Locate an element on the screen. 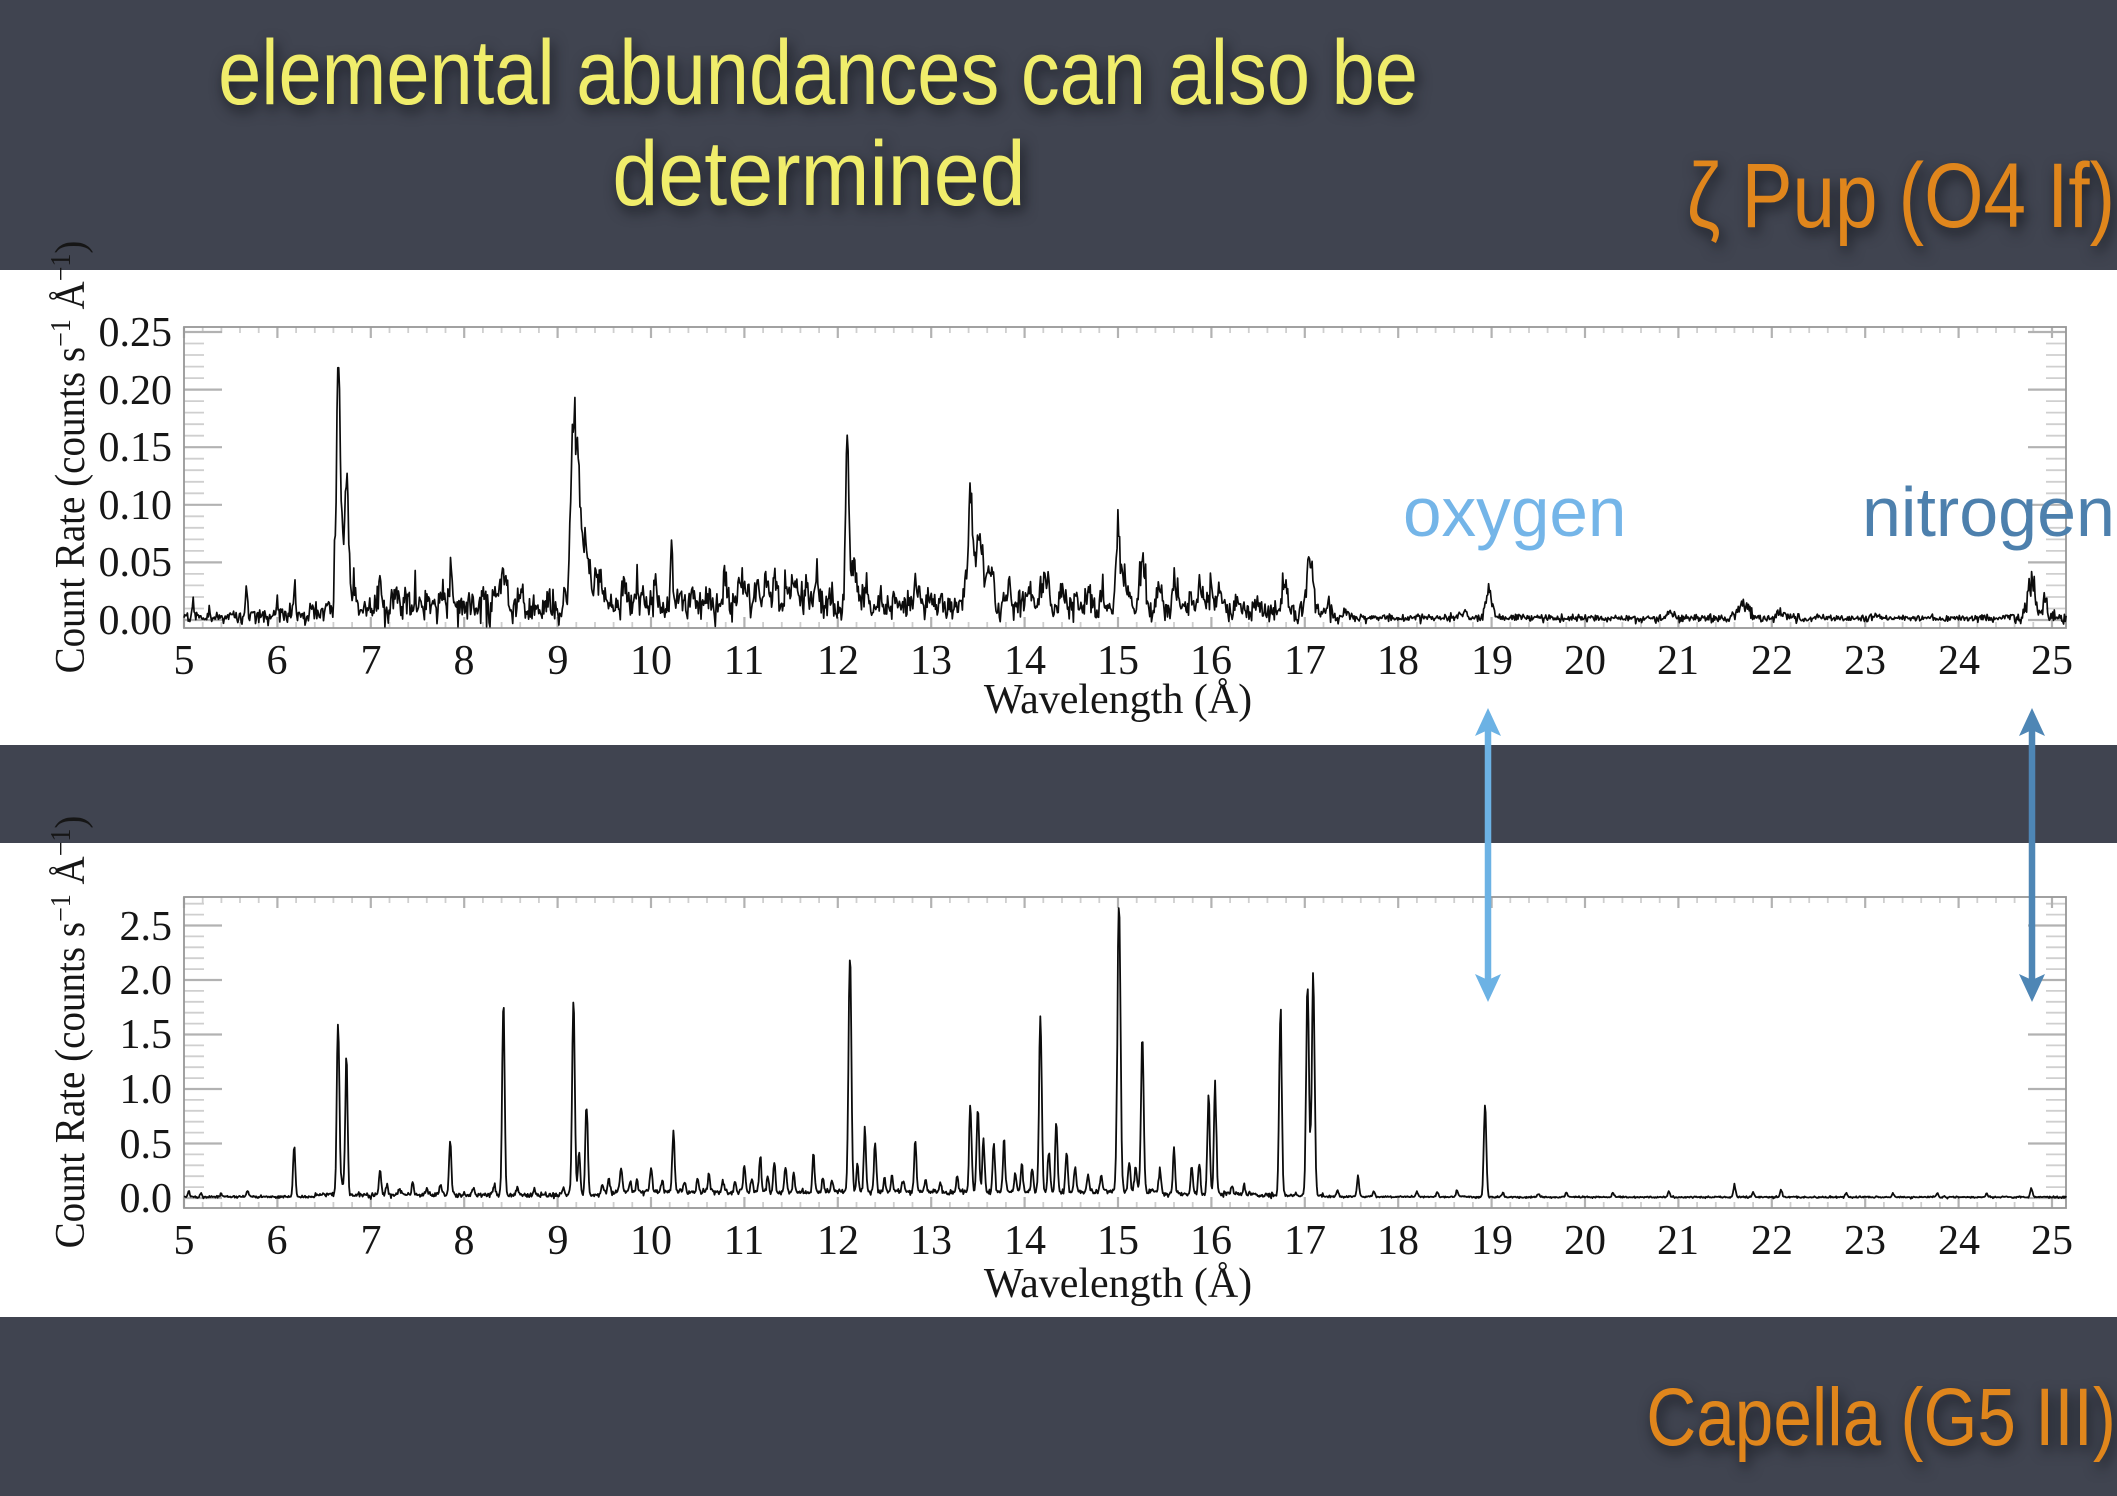 This screenshot has height=1496, width=2117. svg-text:elemental abundances can also: elemental abundances can also be is located at coordinates (818, 73).